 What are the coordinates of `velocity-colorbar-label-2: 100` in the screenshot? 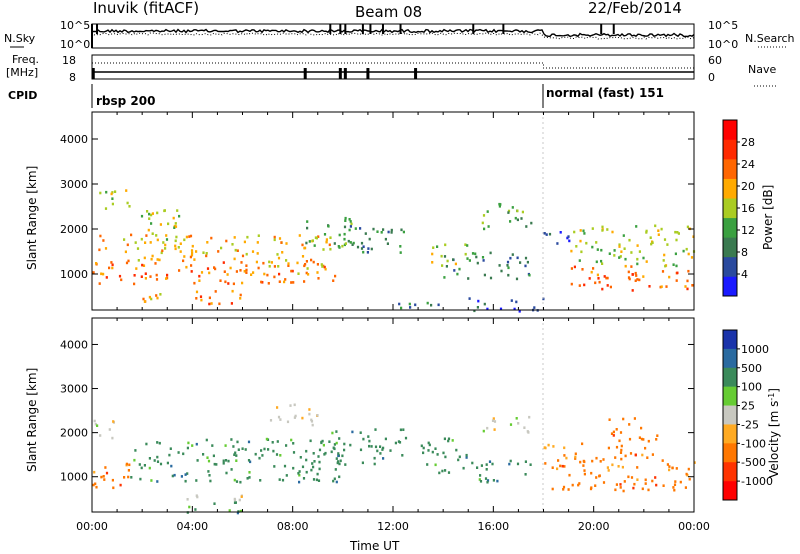 It's located at (751, 387).